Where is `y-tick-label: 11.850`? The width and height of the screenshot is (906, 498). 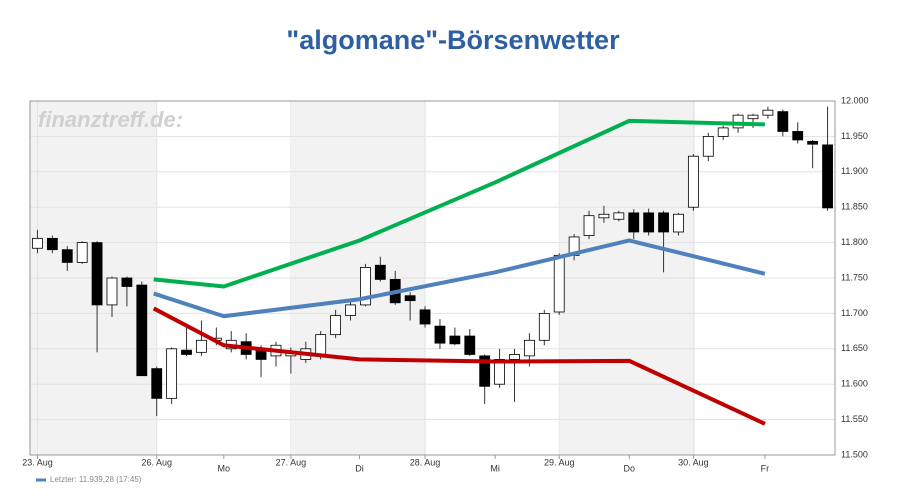
y-tick-label: 11.850 is located at coordinates (854, 207).